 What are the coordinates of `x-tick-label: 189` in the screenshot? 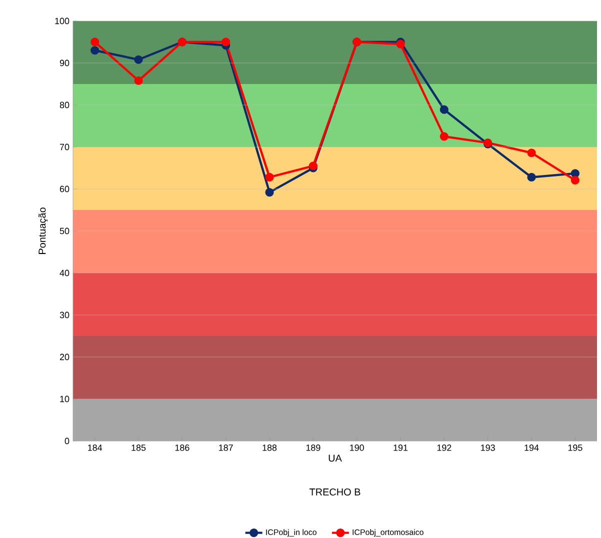 It's located at (313, 447).